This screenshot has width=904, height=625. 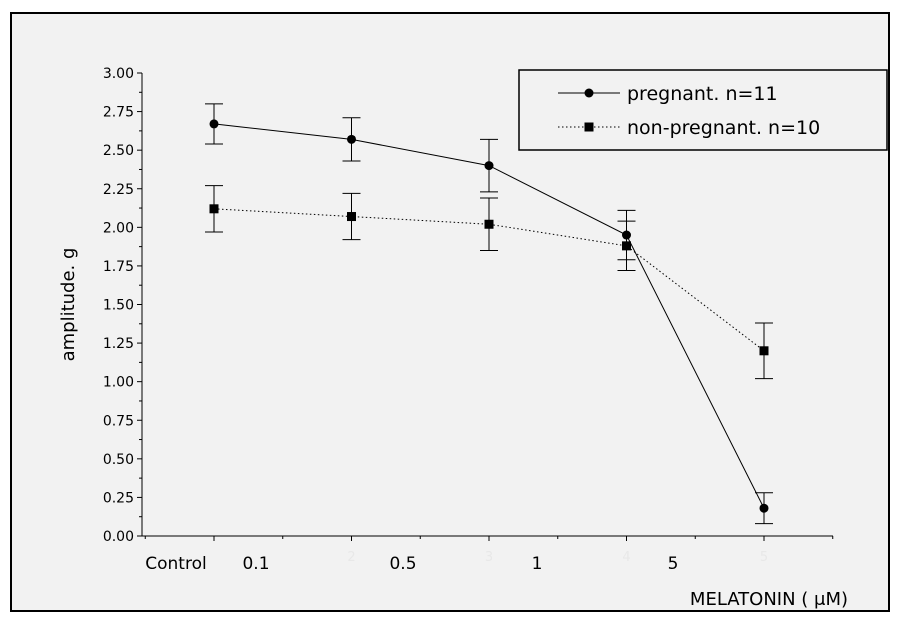 What do you see at coordinates (118, 460) in the screenshot?
I see `y-tick-label: 0.50` at bounding box center [118, 460].